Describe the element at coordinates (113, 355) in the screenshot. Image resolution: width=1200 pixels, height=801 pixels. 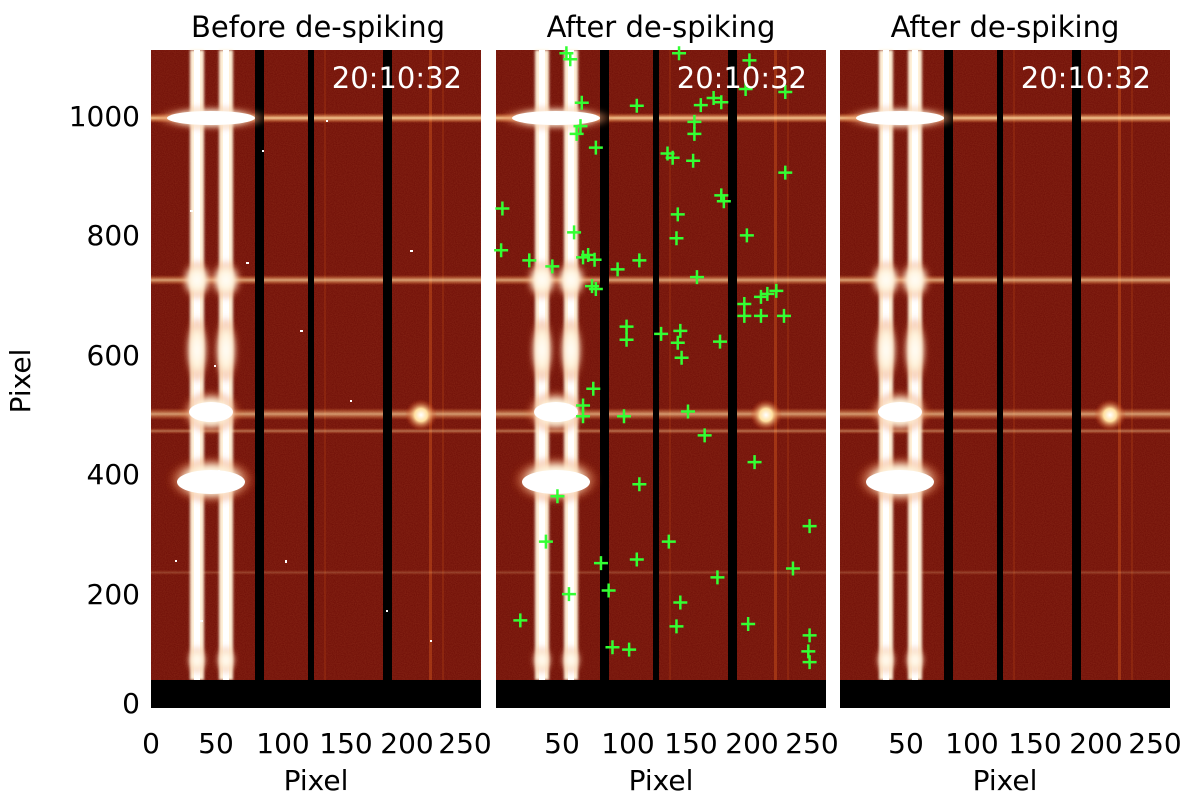
I see `y-tick-label: 600` at that location.